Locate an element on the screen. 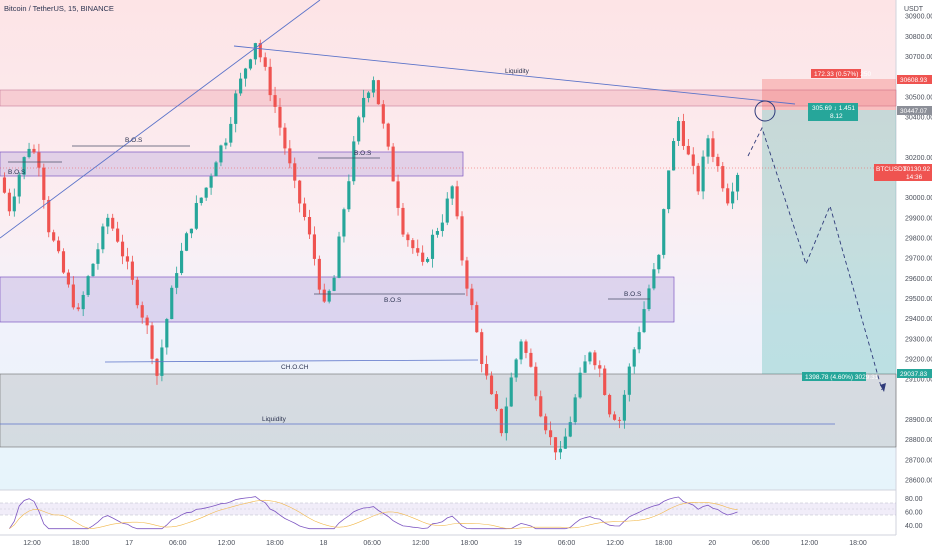 The image size is (932, 550). liquidity-trendline is located at coordinates (514, 75).